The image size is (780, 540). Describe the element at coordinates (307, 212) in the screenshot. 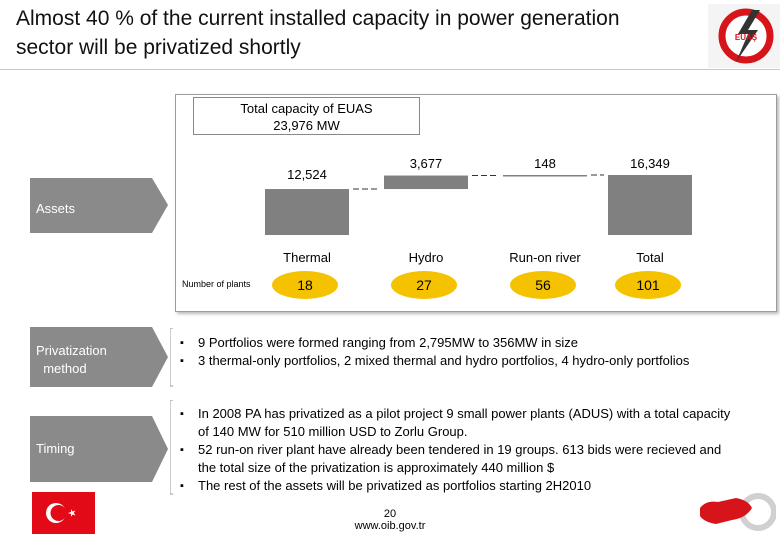

I see `bar-thermal` at that location.